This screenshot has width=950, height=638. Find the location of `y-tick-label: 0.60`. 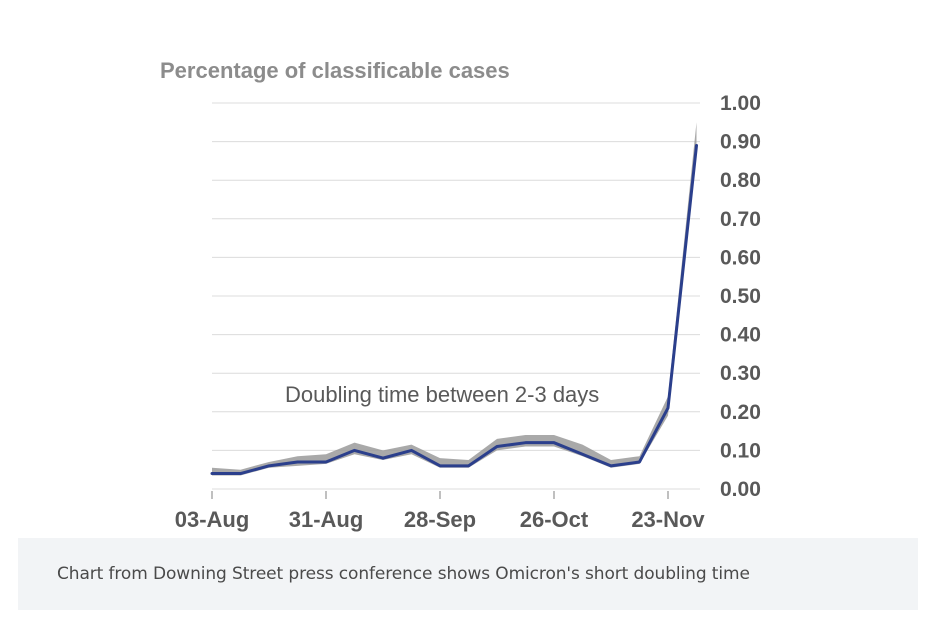

y-tick-label: 0.60 is located at coordinates (740, 257).